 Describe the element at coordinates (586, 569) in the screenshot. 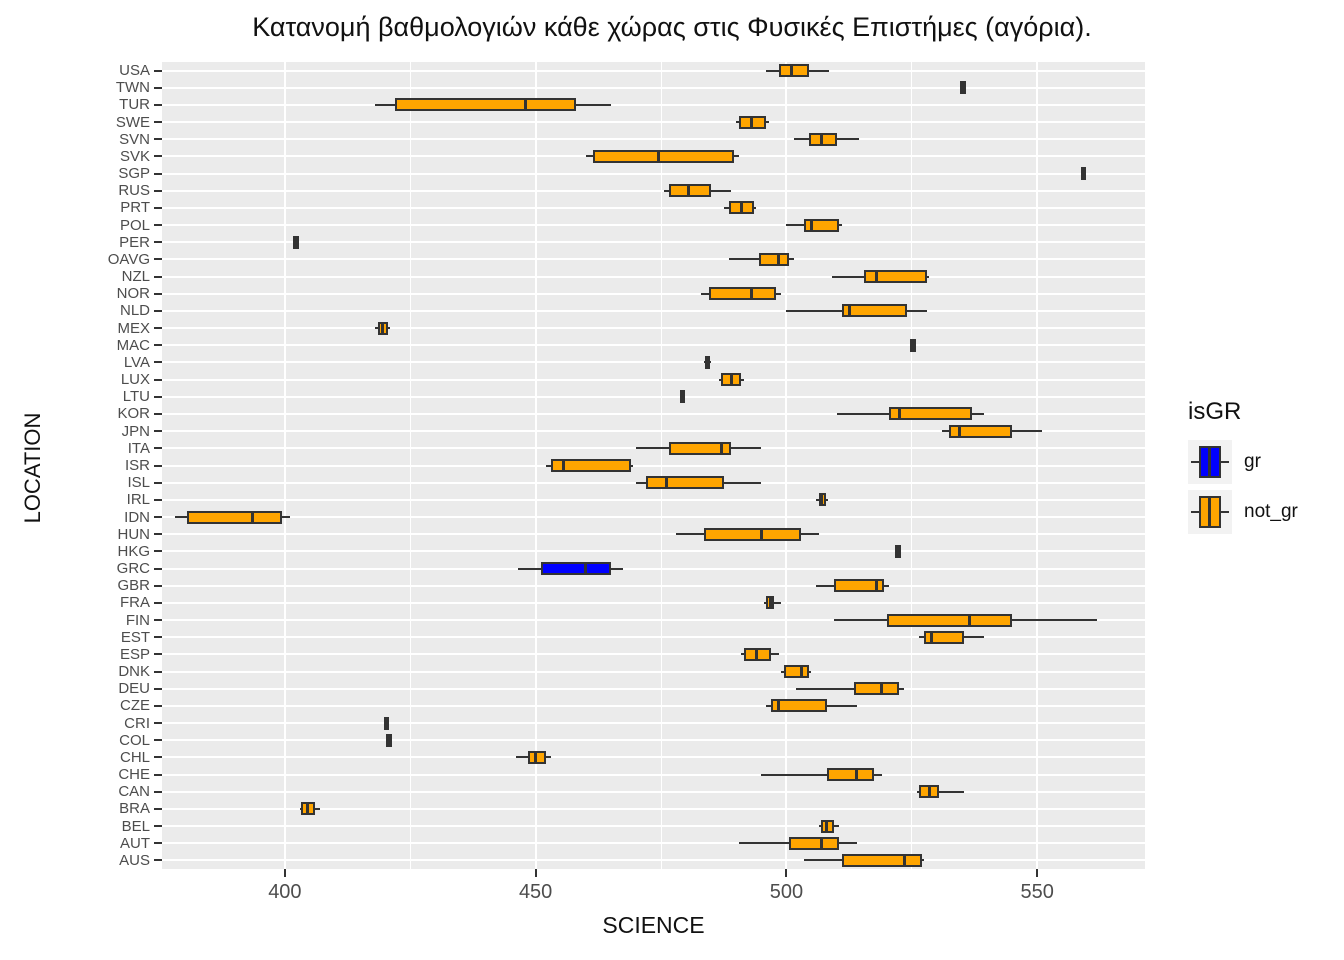

I see `boxplot-median-GRC` at that location.